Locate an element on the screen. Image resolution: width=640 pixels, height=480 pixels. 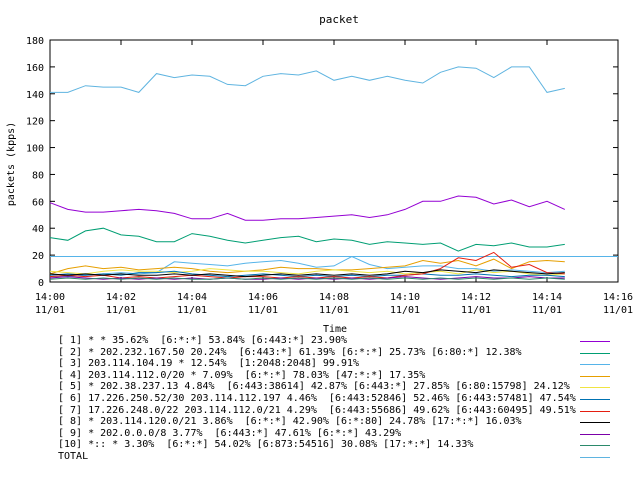
x-tick-label-time: 14:10 is located at coordinates (405, 297).